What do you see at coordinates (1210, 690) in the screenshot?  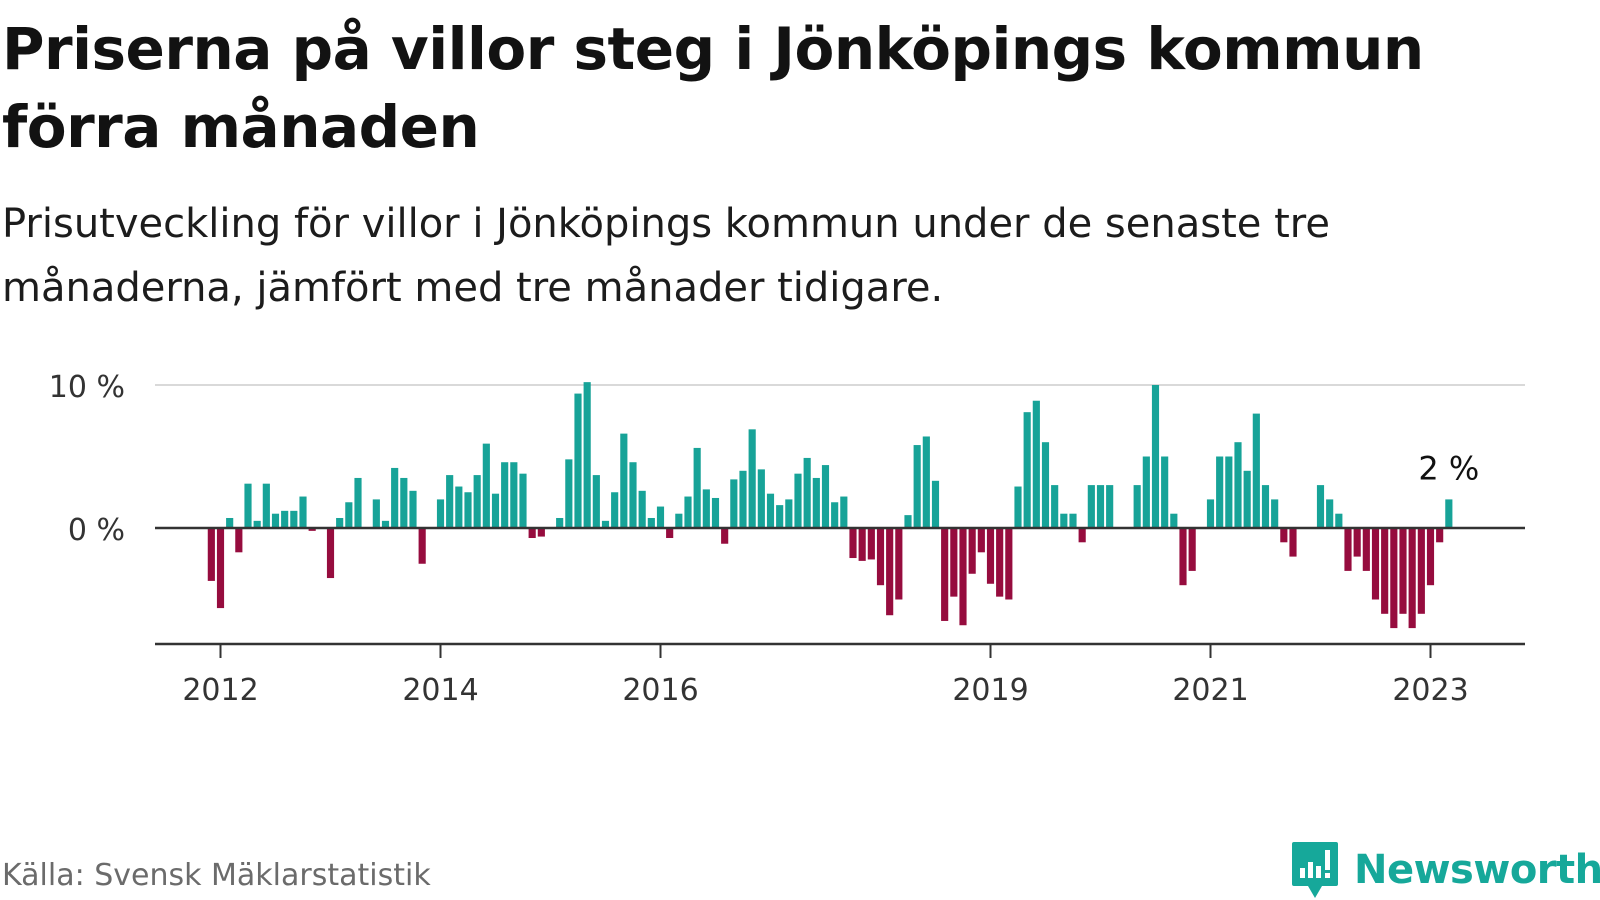 I see `x-tick-label: 2021` at bounding box center [1210, 690].